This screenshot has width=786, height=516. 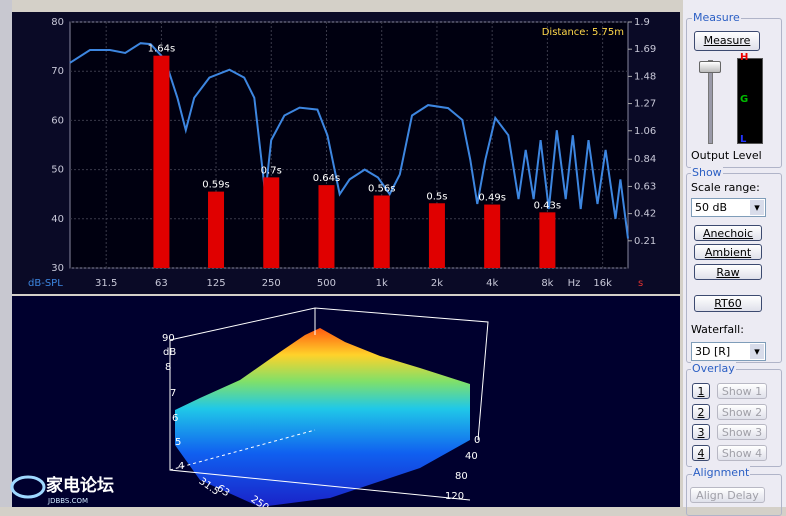 I want to click on y-tick-label: 70, so click(x=57, y=71).